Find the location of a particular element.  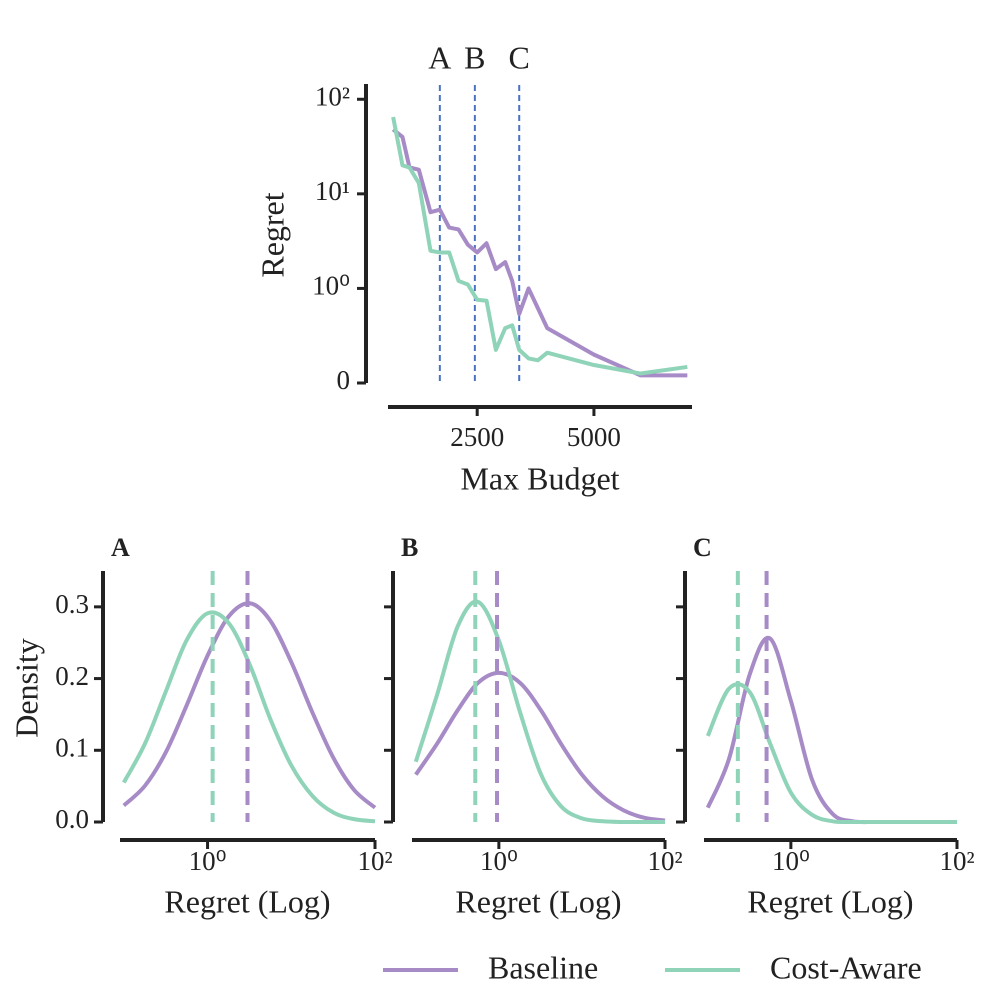

y-tick-label: 0.1 is located at coordinates (72, 747).